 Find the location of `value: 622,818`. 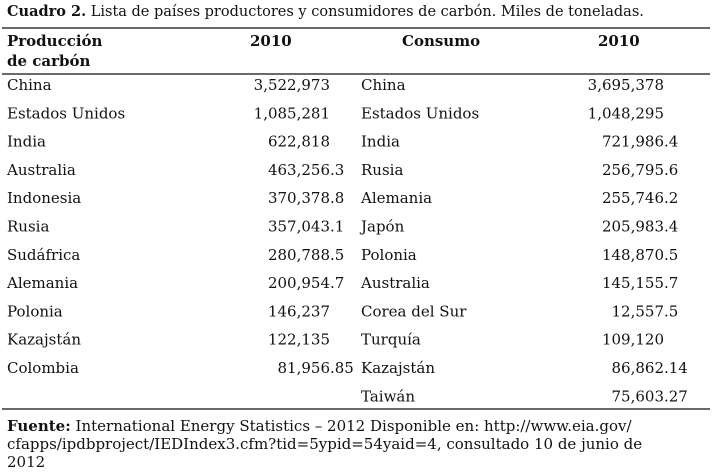

value: 622,818 is located at coordinates (299, 142).